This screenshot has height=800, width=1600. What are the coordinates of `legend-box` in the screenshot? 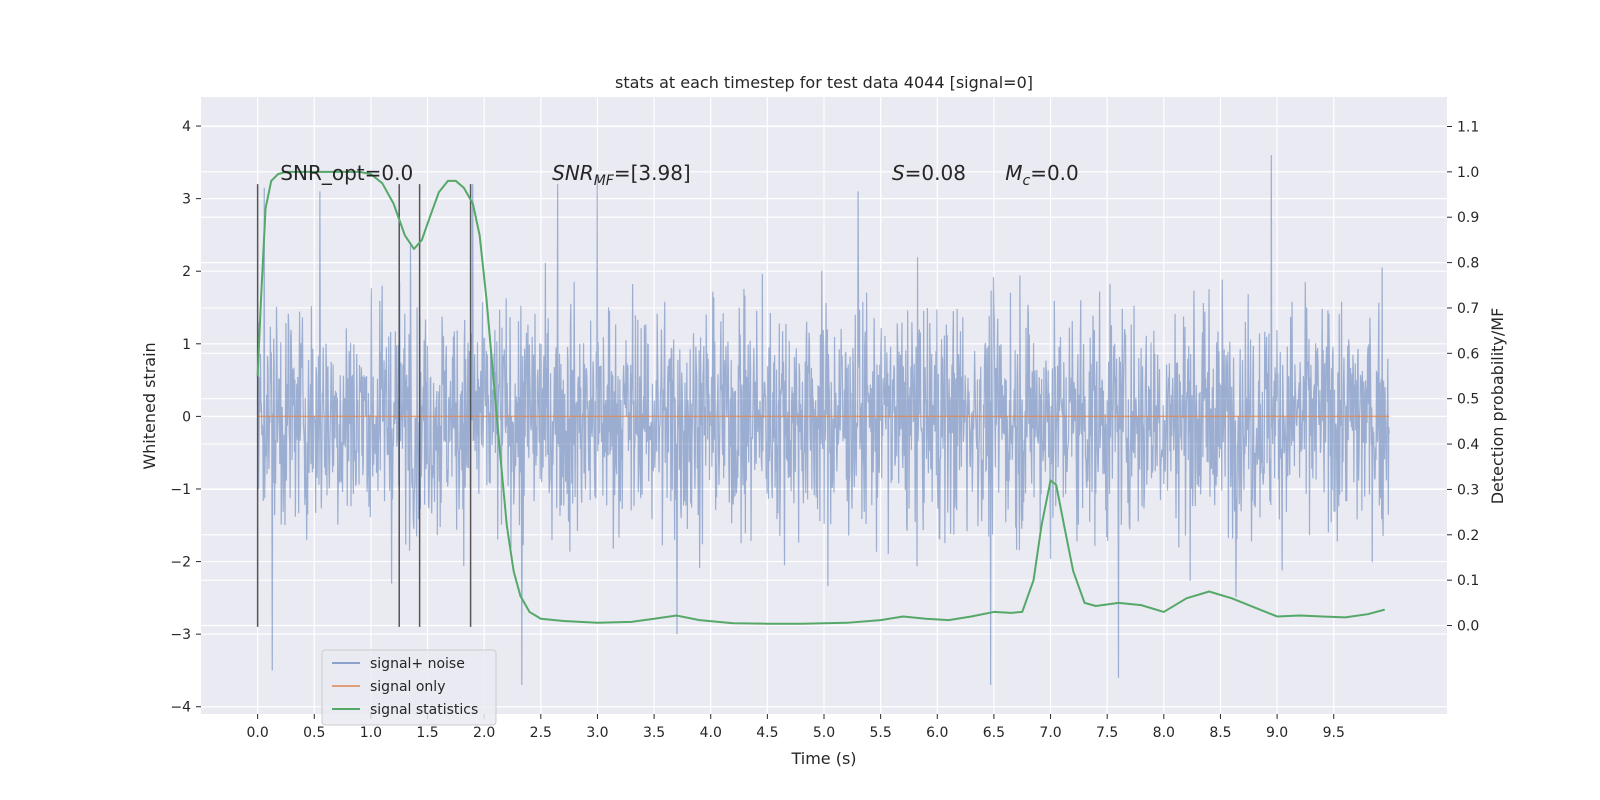 It's located at (409, 687).